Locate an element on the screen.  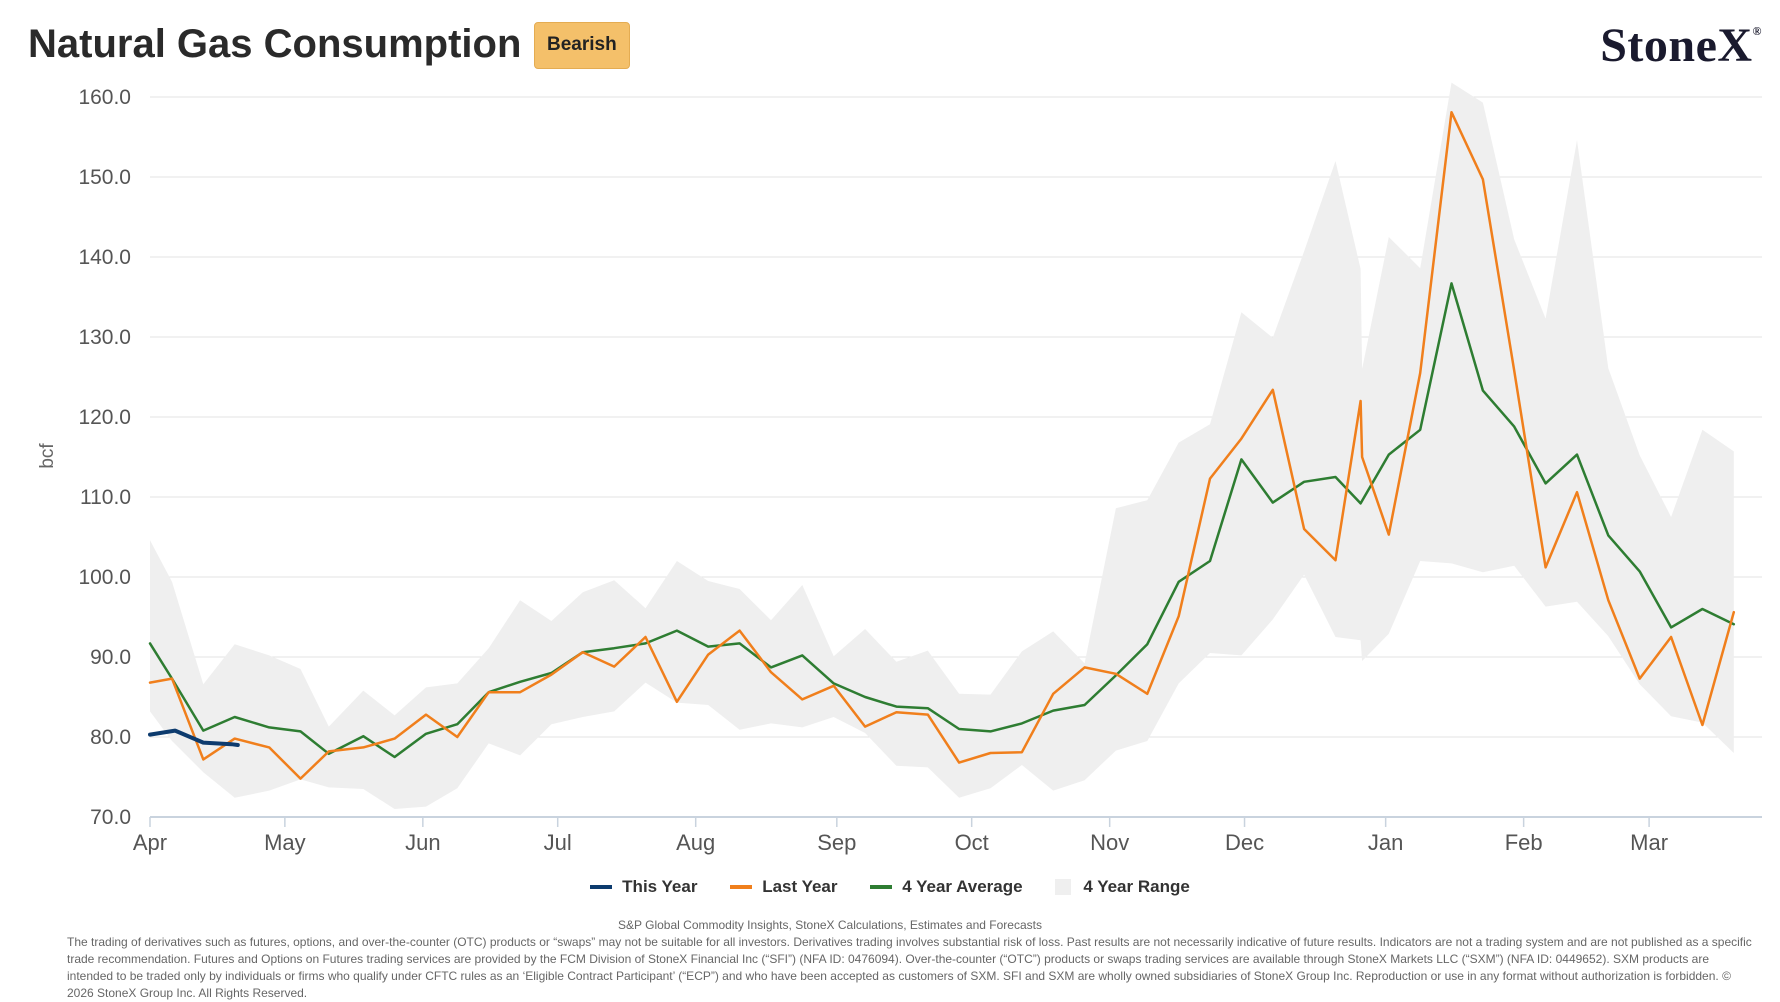
legend-label-last-year: Last Year is located at coordinates (800, 886).